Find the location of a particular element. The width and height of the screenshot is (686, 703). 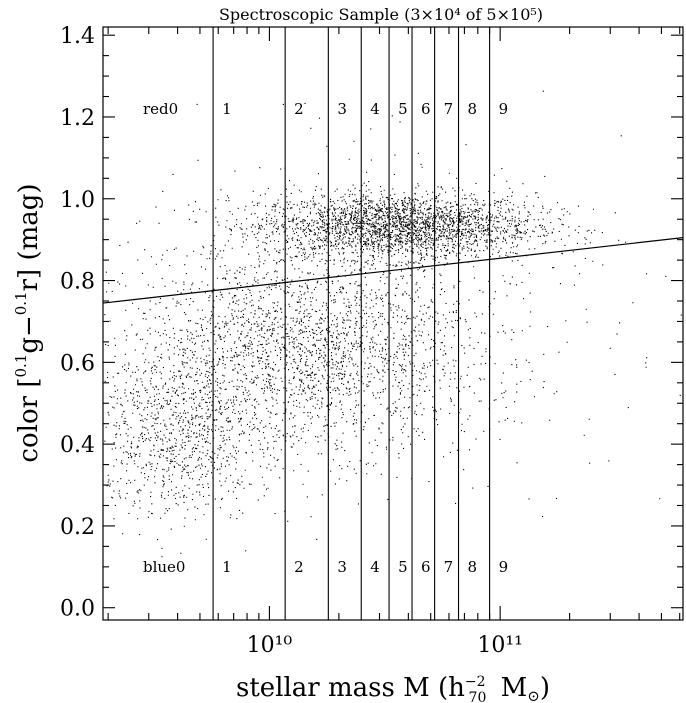

red-bin-label-9: 9 is located at coordinates (504, 109).